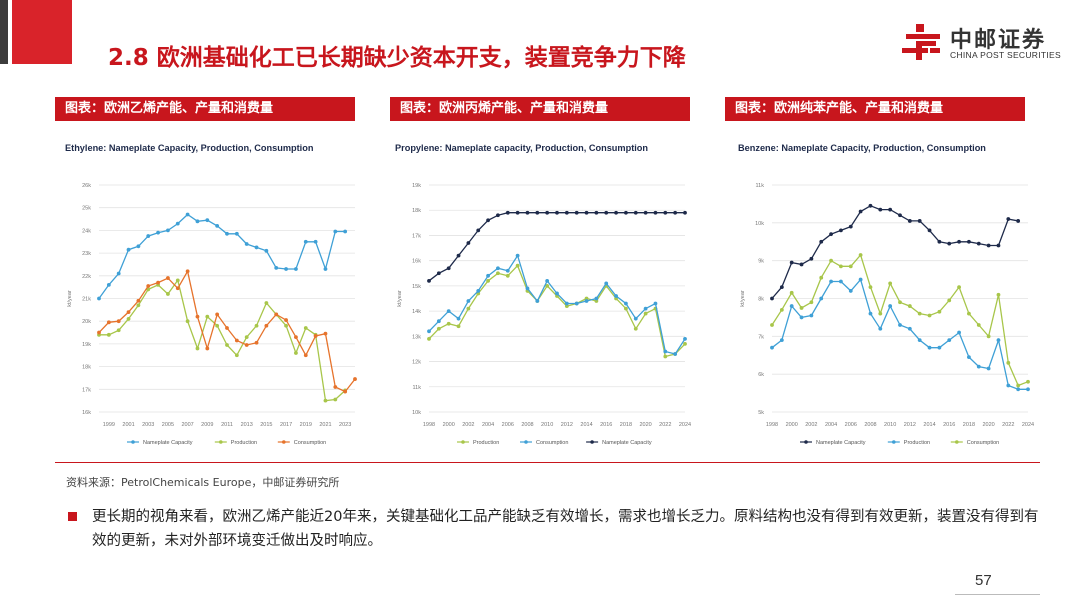 The width and height of the screenshot is (1080, 608). I want to click on x-tick-label: 2022, so click(1008, 425).